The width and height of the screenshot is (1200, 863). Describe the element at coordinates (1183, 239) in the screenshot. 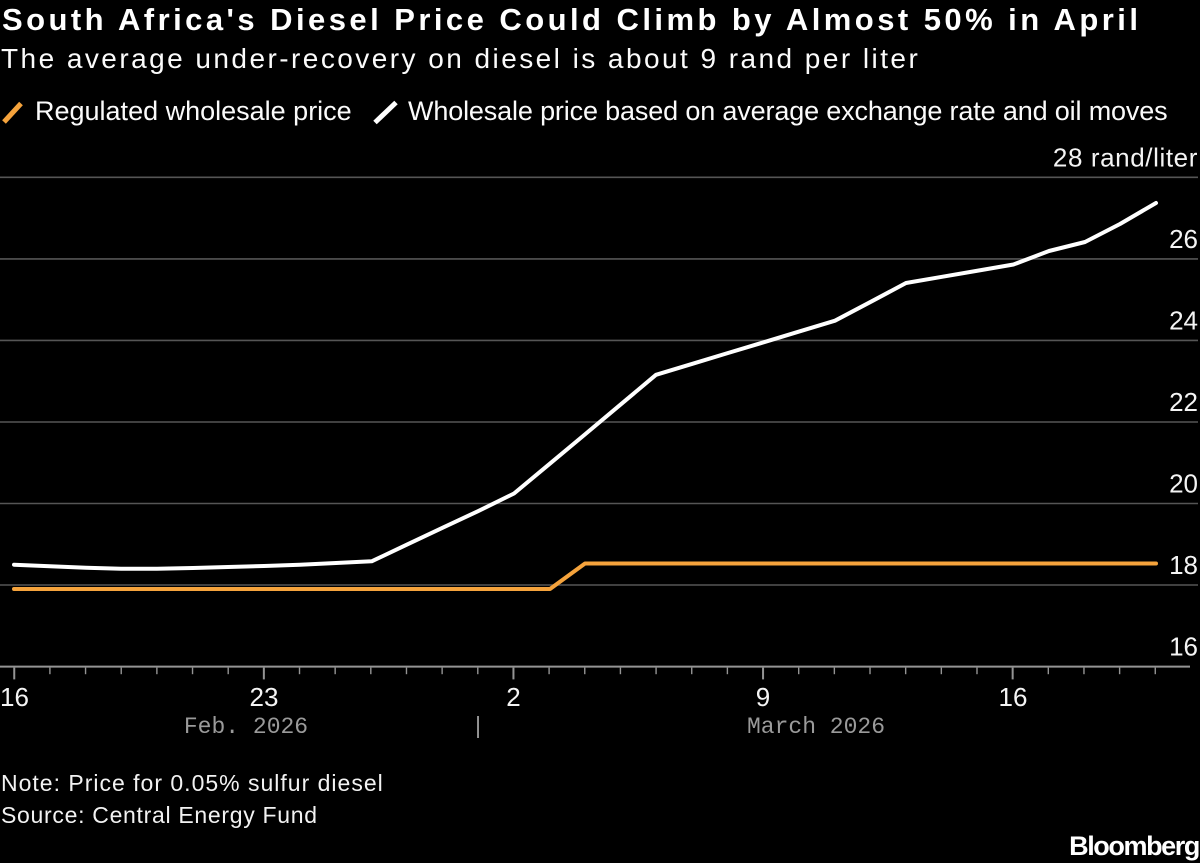

I see `svg-text: 26` at that location.